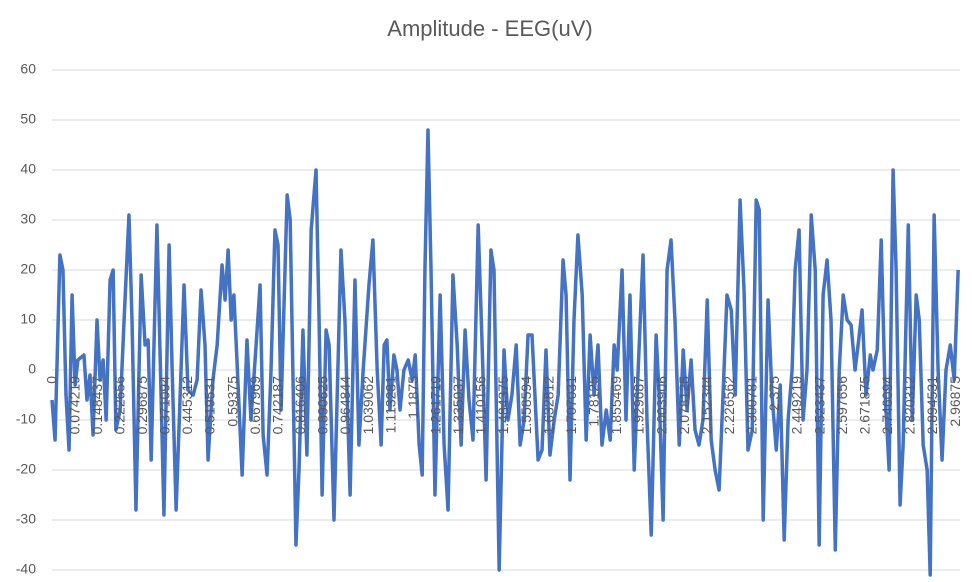  What do you see at coordinates (752, 405) in the screenshot?
I see `x-tick-label: 2.300781` at bounding box center [752, 405].